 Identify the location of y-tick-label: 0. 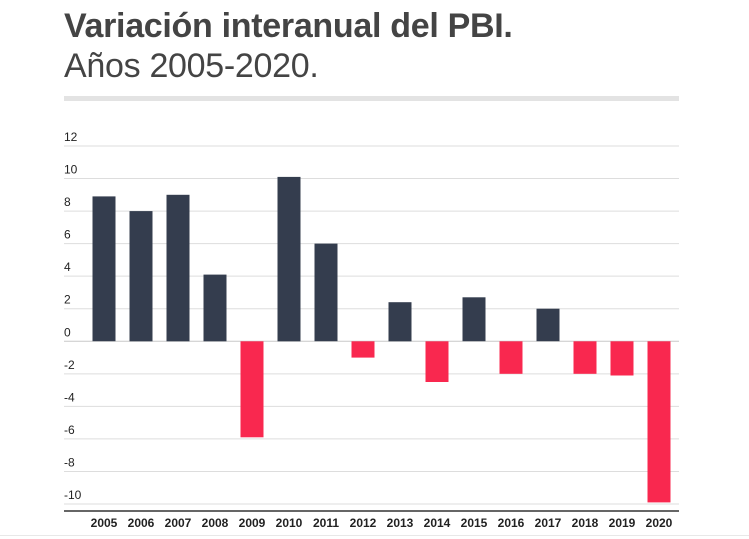
(67, 332).